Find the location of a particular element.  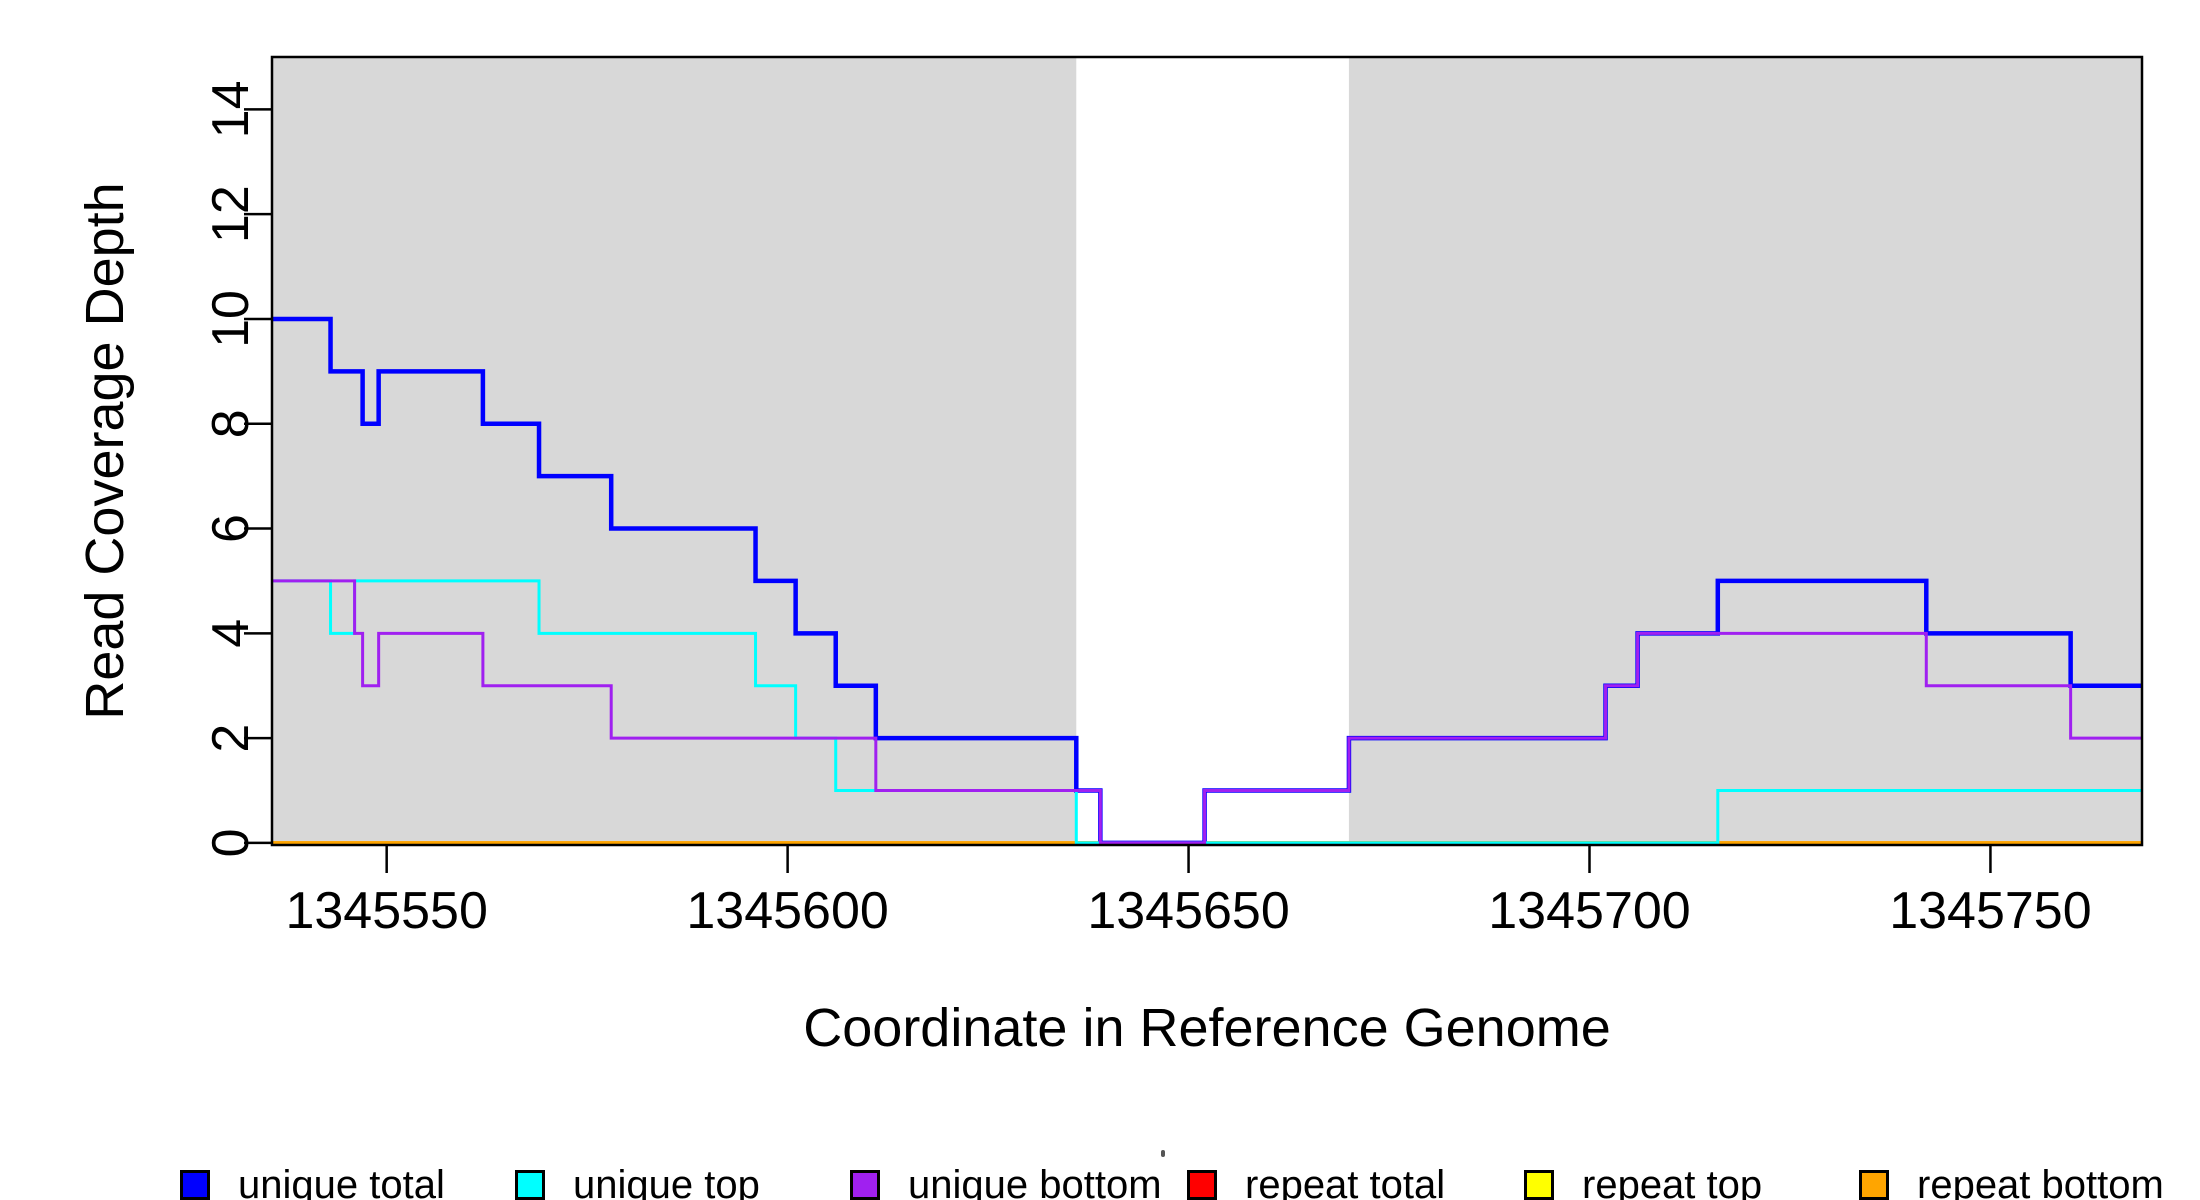

x-tick-label: 1345550 is located at coordinates (386, 911).